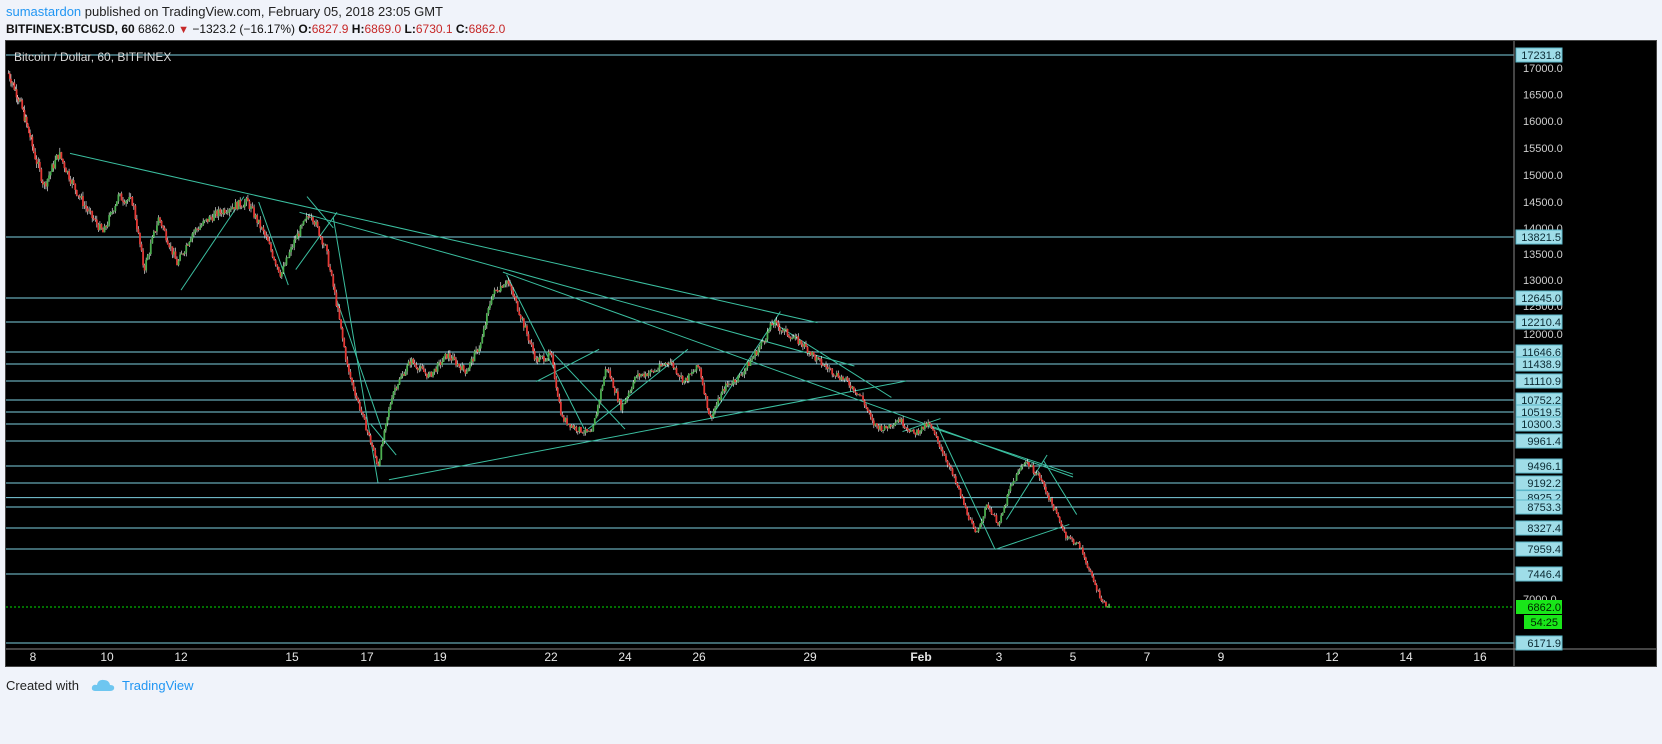 This screenshot has height=744, width=1662. What do you see at coordinates (1541, 401) in the screenshot?
I see `level-label: 10752.2` at bounding box center [1541, 401].